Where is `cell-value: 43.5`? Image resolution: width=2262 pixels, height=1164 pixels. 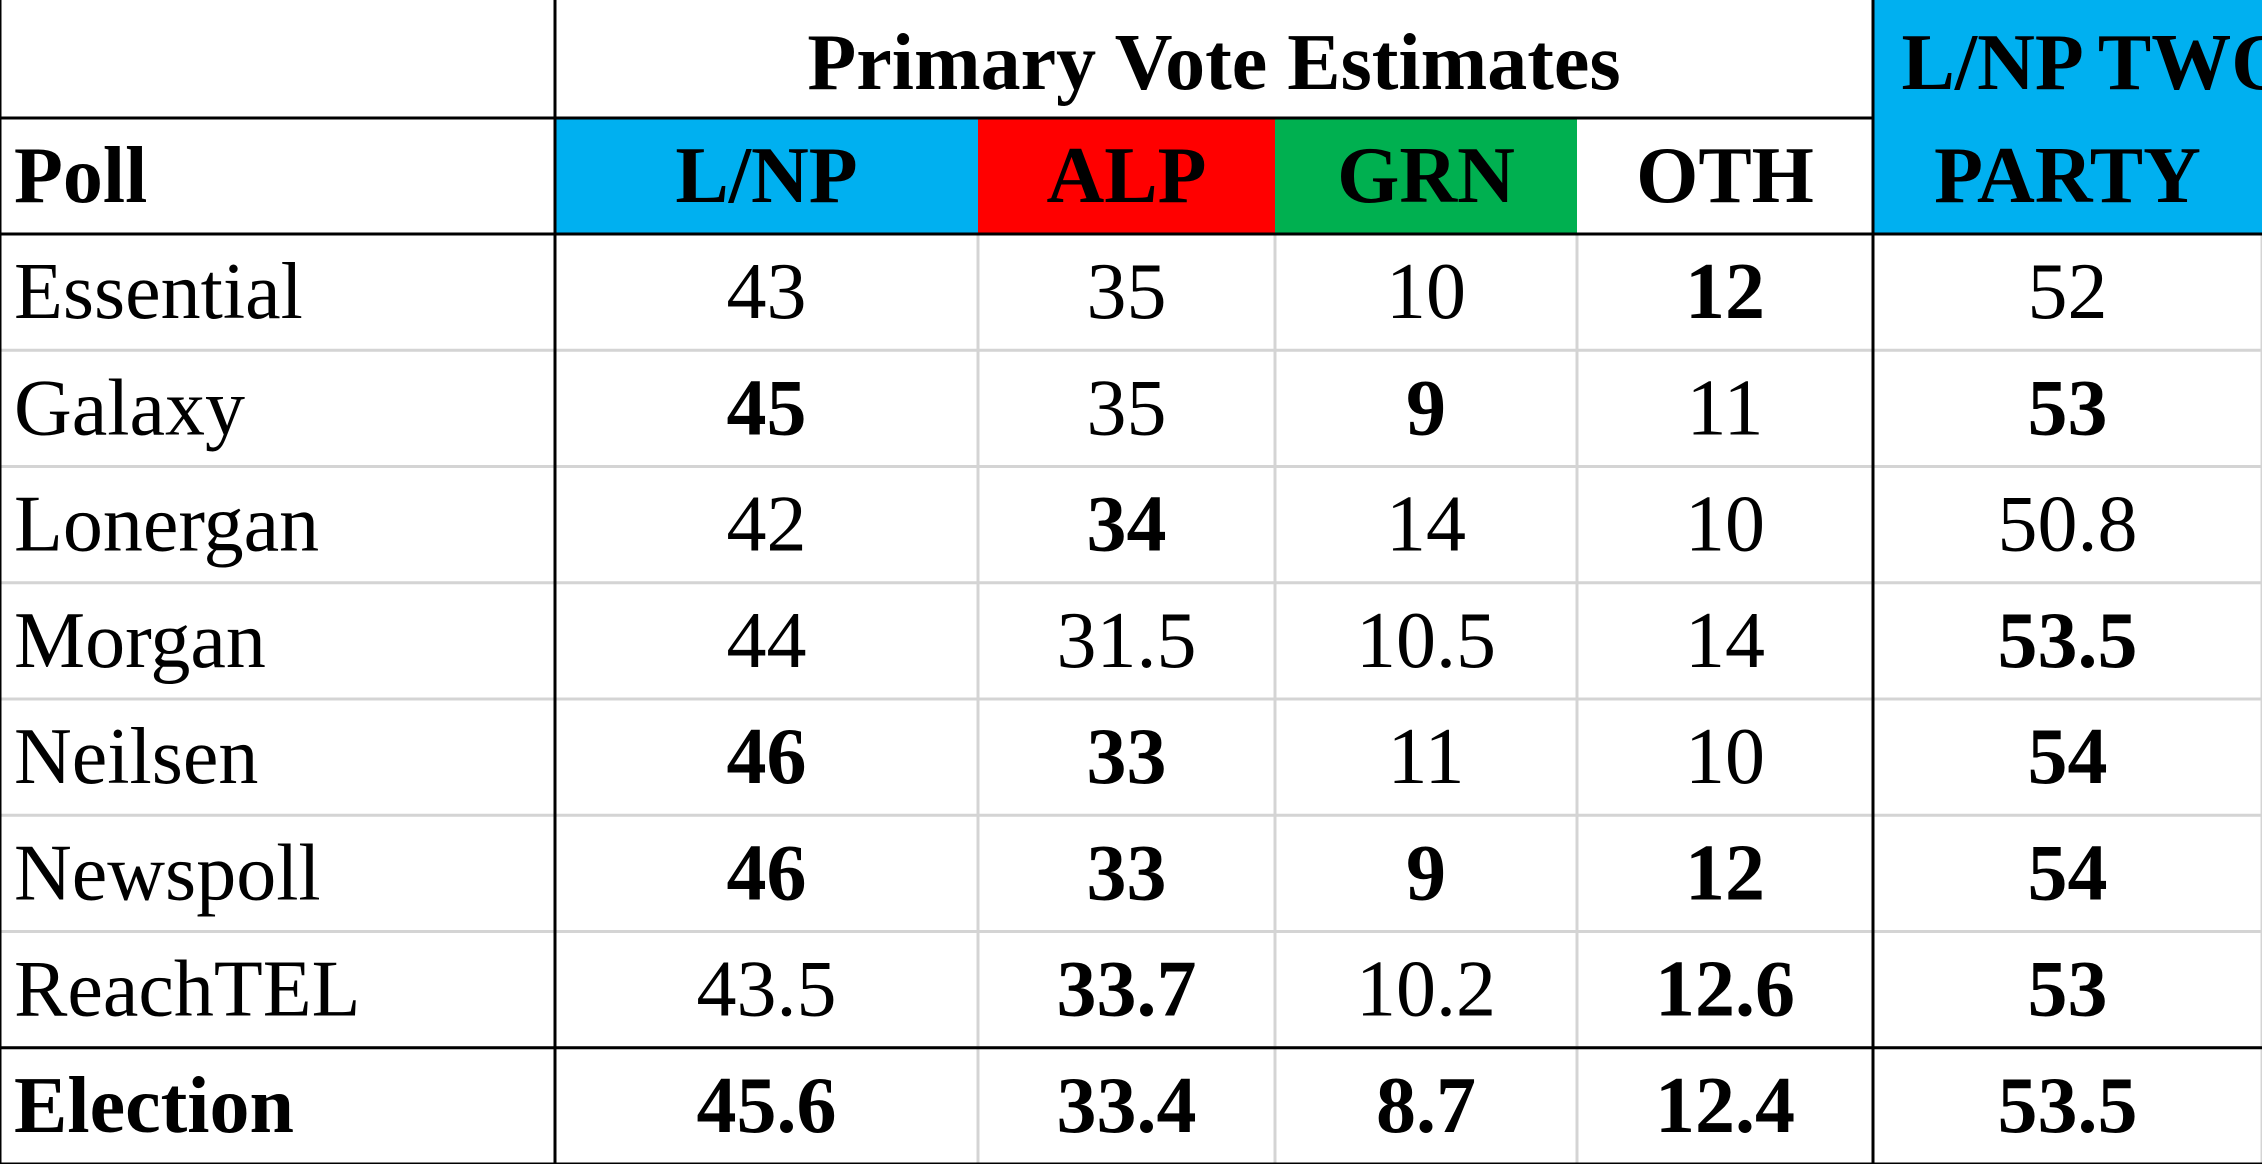 cell-value: 43.5 is located at coordinates (767, 990).